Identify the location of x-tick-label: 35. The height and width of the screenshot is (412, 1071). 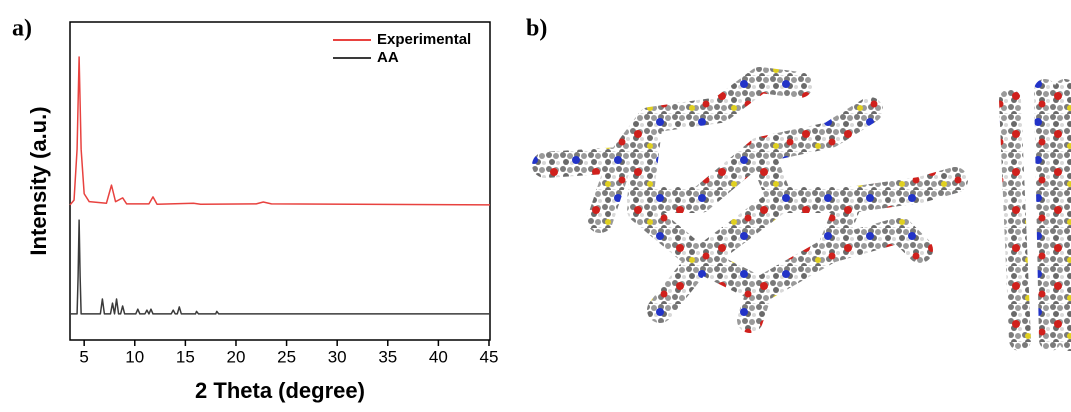
(387, 356).